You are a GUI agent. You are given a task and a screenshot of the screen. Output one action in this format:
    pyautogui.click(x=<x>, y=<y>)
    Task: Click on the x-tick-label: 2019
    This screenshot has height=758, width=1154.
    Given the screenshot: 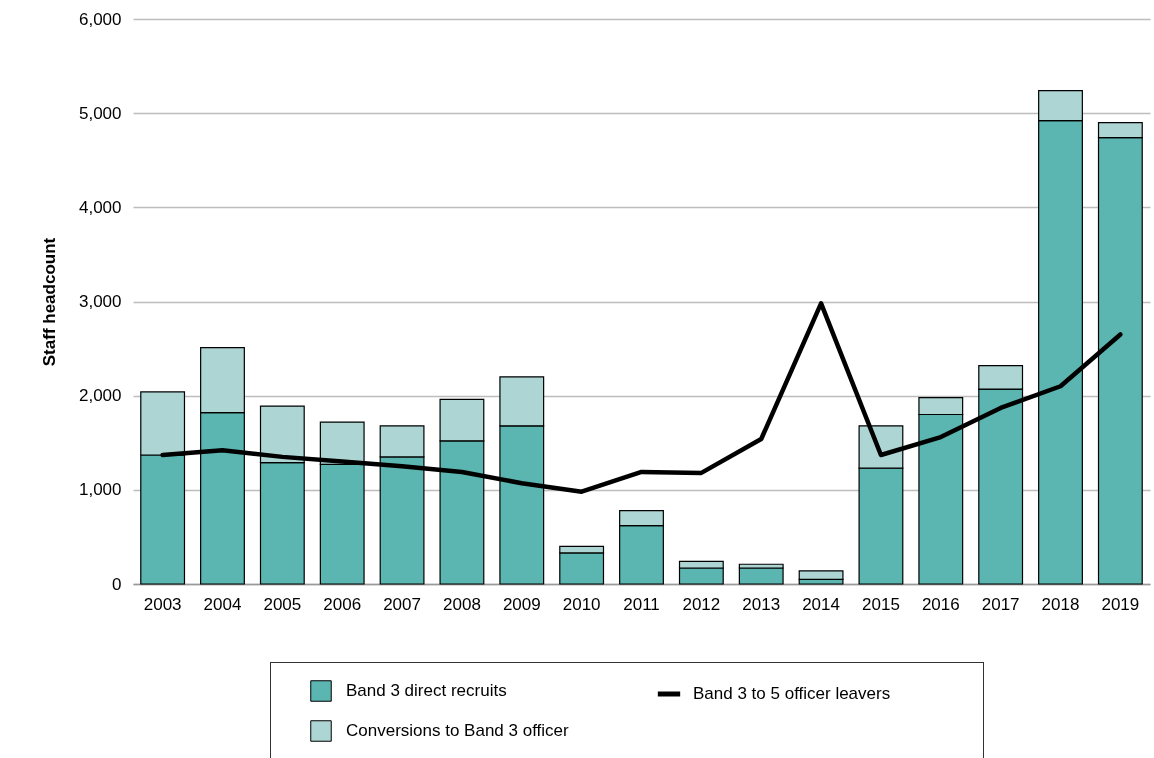 What is the action you would take?
    pyautogui.click(x=1120, y=604)
    